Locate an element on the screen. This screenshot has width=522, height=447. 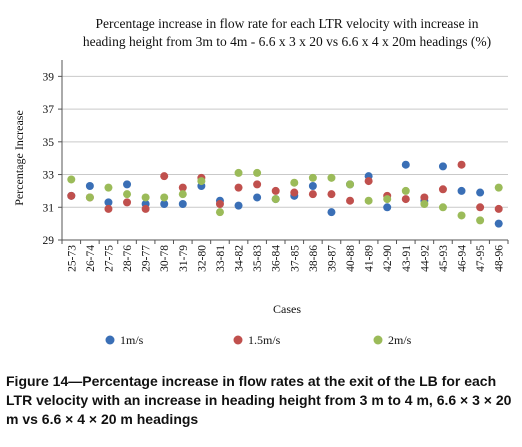
x-tick-label: 45-93 is located at coordinates (444, 258).